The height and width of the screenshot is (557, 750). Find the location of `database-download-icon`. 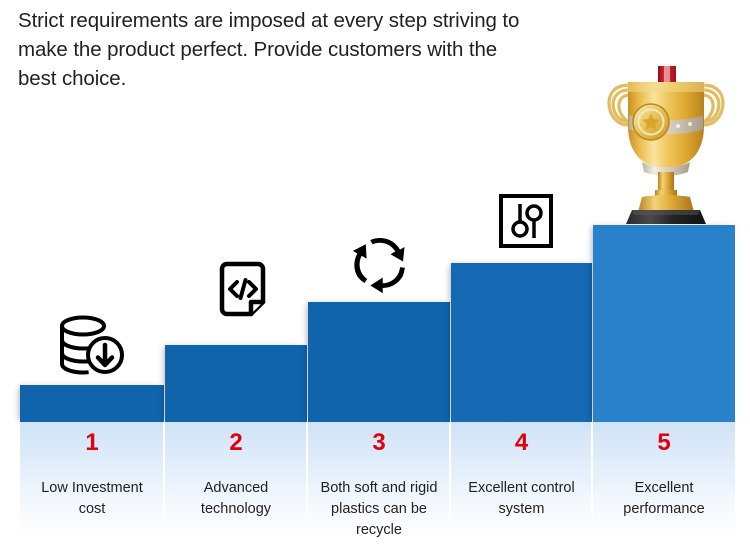

database-download-icon is located at coordinates (89, 345).